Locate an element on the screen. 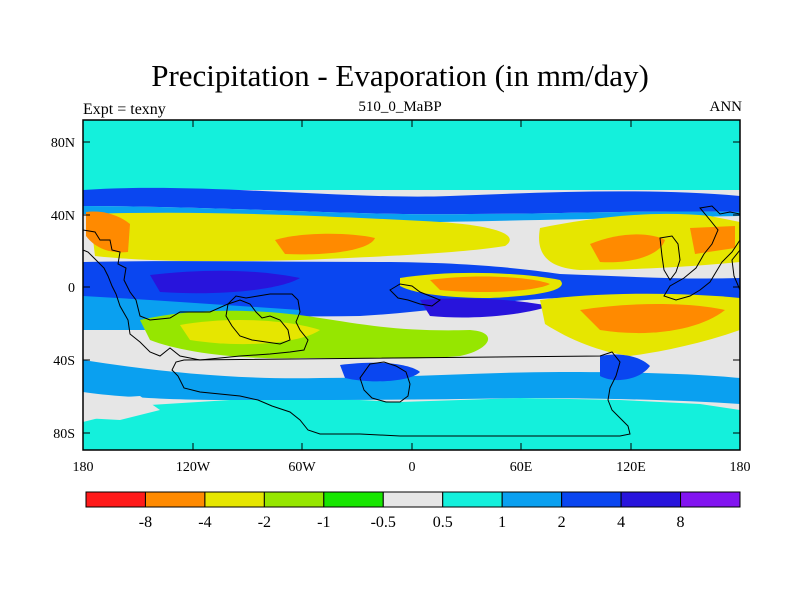 This screenshot has width=800, height=600. northern-storm-track is located at coordinates (411, 201).